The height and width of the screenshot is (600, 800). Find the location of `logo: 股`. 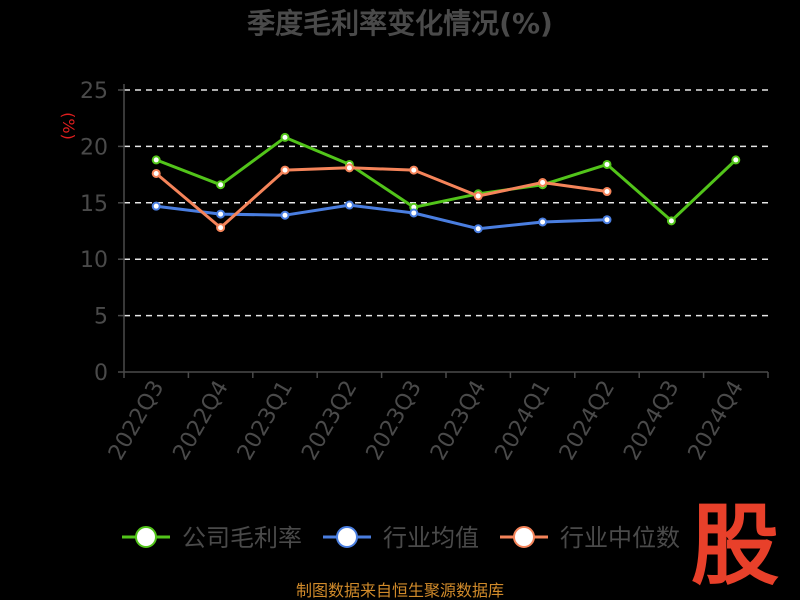

logo: 股 is located at coordinates (735, 545).